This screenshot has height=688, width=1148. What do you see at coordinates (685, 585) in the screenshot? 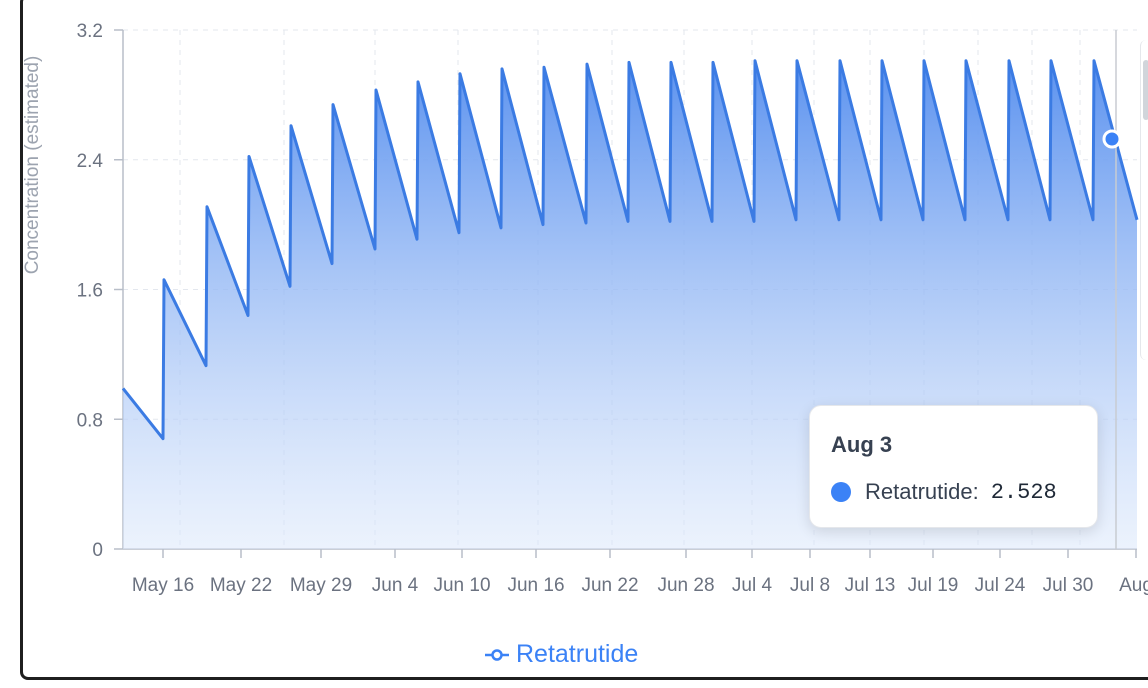
I see `x-tick-label: Jun 28` at bounding box center [685, 585].